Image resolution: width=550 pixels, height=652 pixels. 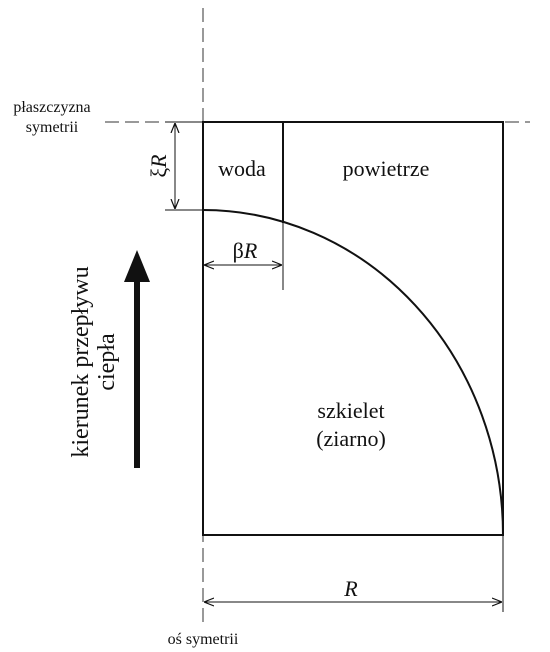 I want to click on skeleton-label: (ziarno), so click(x=351, y=438).